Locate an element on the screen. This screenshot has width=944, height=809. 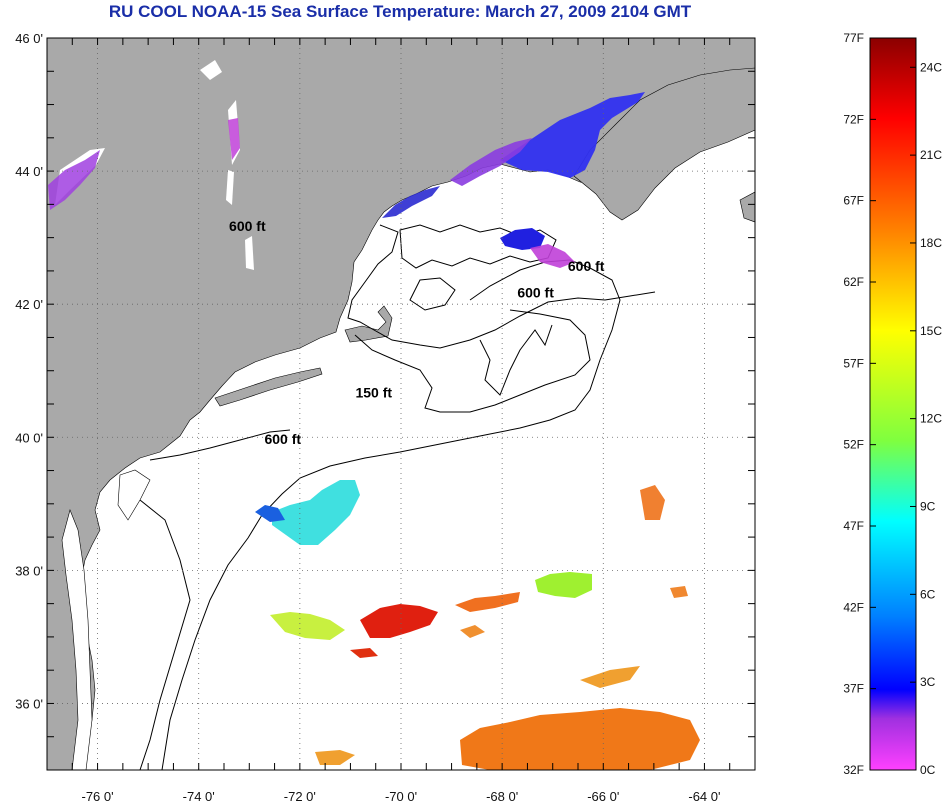
lon-tick-label: -70 0' is located at coordinates (401, 796).